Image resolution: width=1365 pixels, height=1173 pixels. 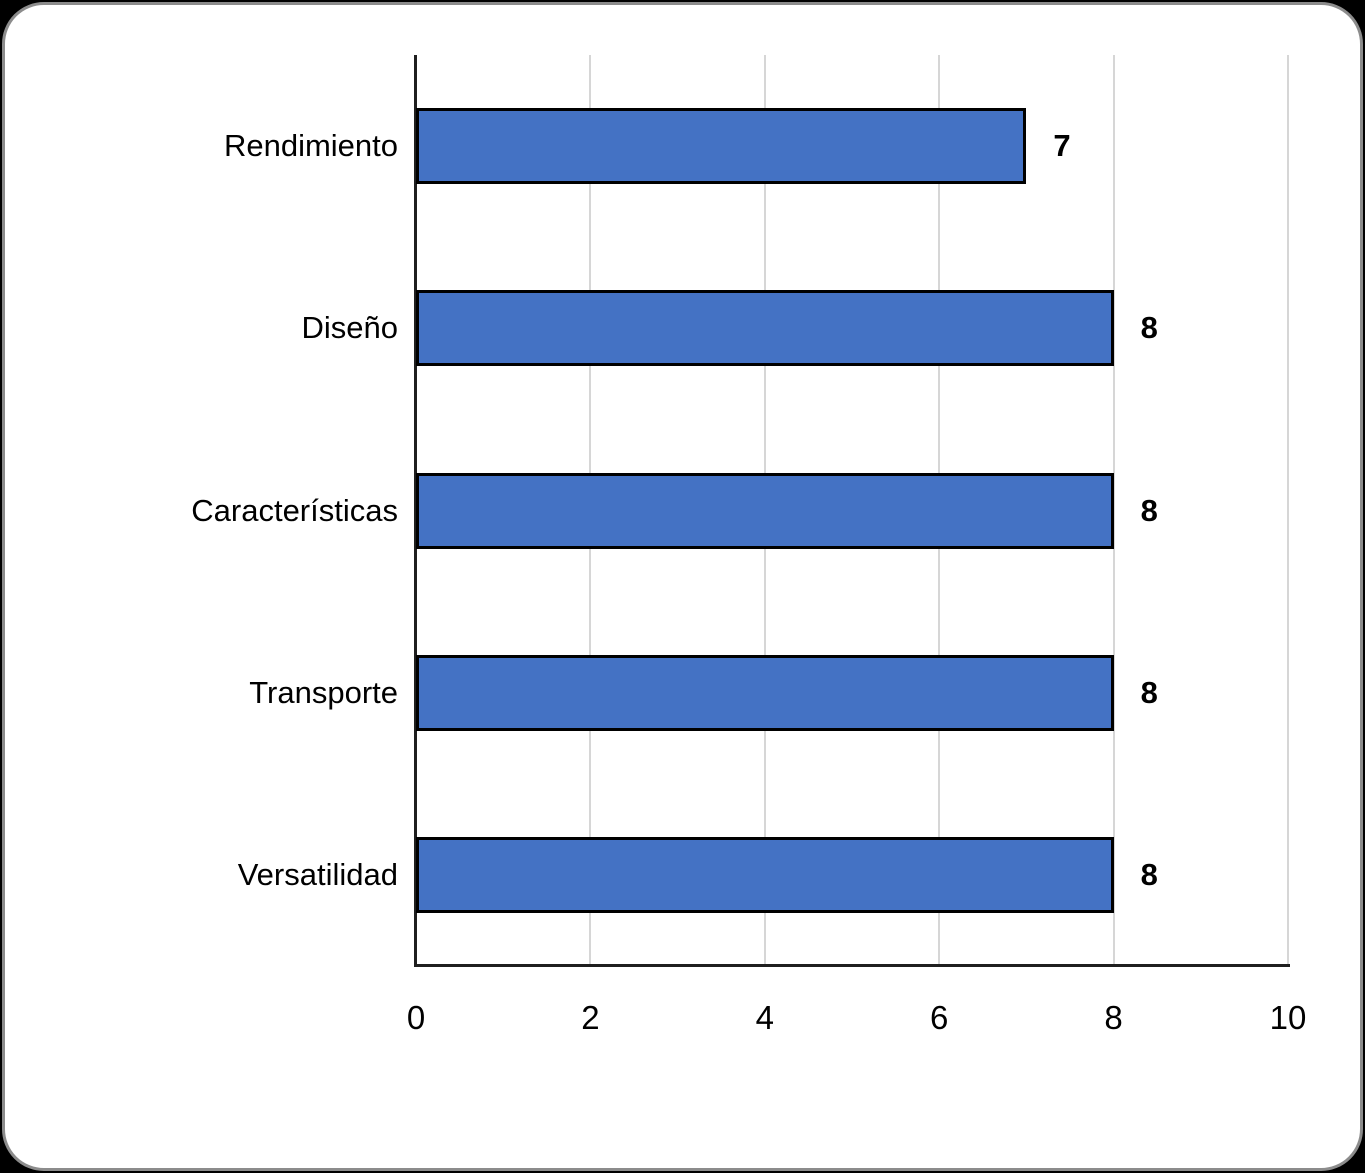 I want to click on category-label-diseno: Diseño, so click(x=350, y=328).